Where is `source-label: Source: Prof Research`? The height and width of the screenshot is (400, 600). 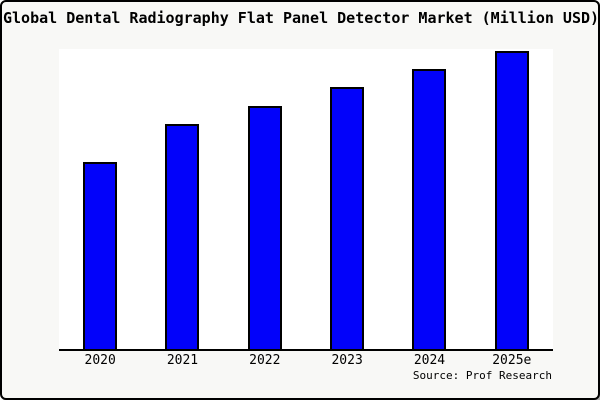 source-label: Source: Prof Research is located at coordinates (482, 375).